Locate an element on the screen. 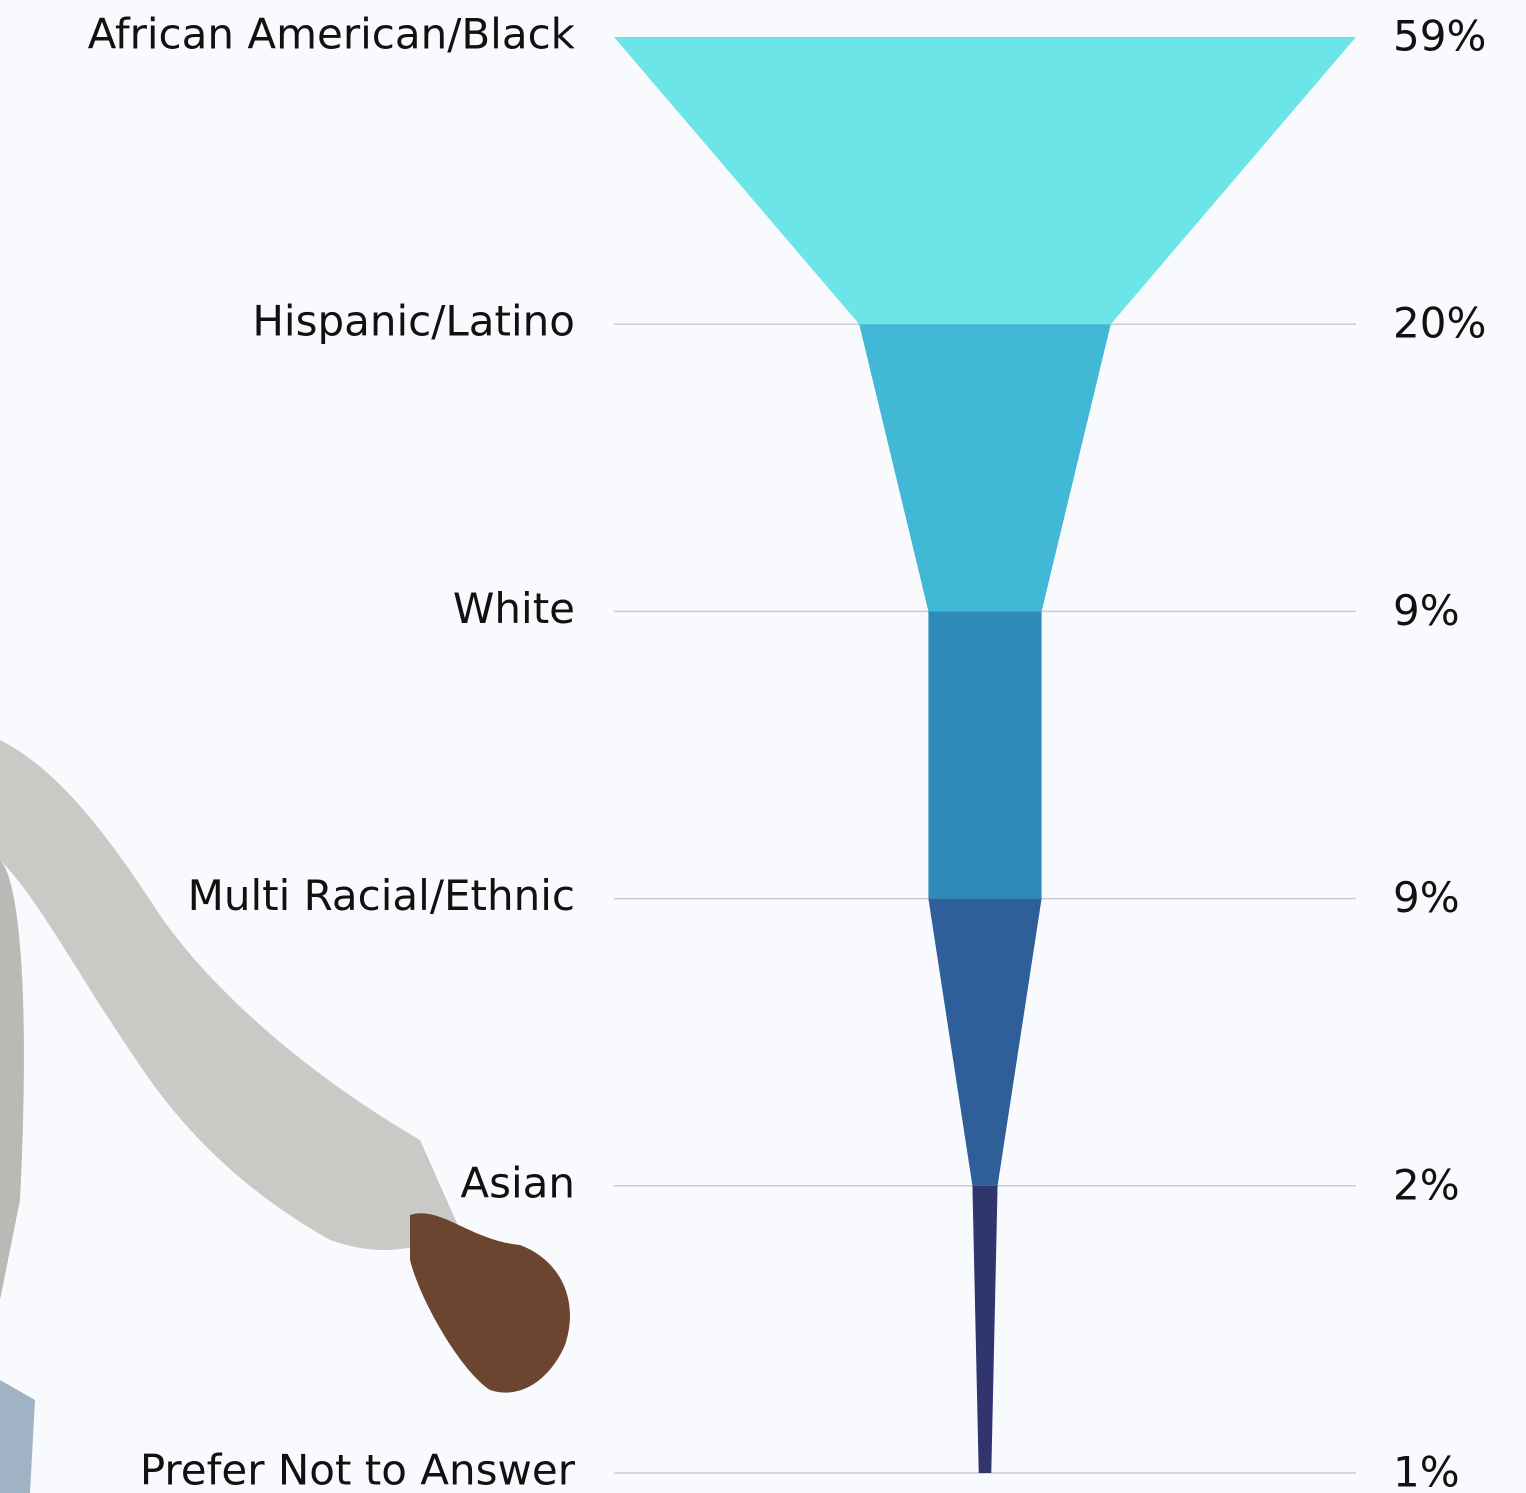  category-label: African American/Black is located at coordinates (332, 34).